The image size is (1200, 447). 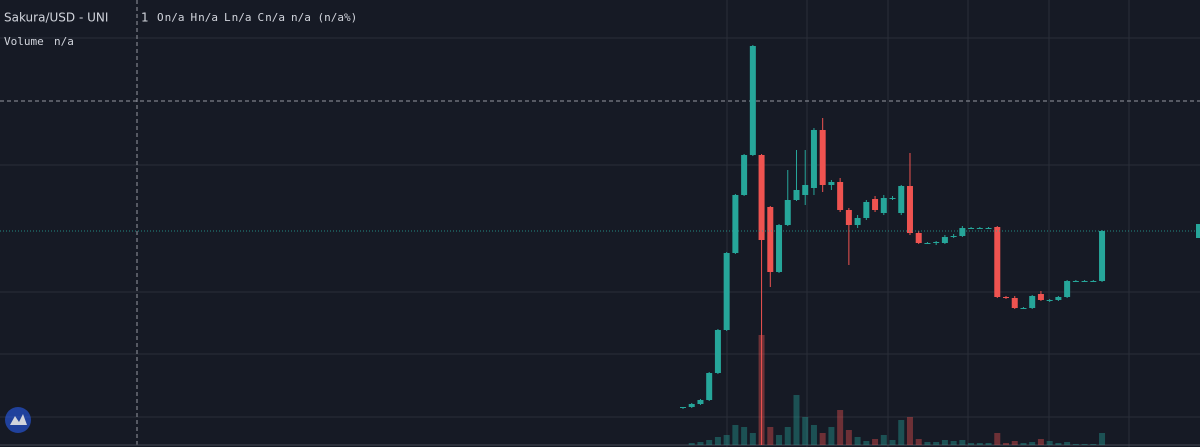 I want to click on ohlc-label: H, so click(x=194, y=17).